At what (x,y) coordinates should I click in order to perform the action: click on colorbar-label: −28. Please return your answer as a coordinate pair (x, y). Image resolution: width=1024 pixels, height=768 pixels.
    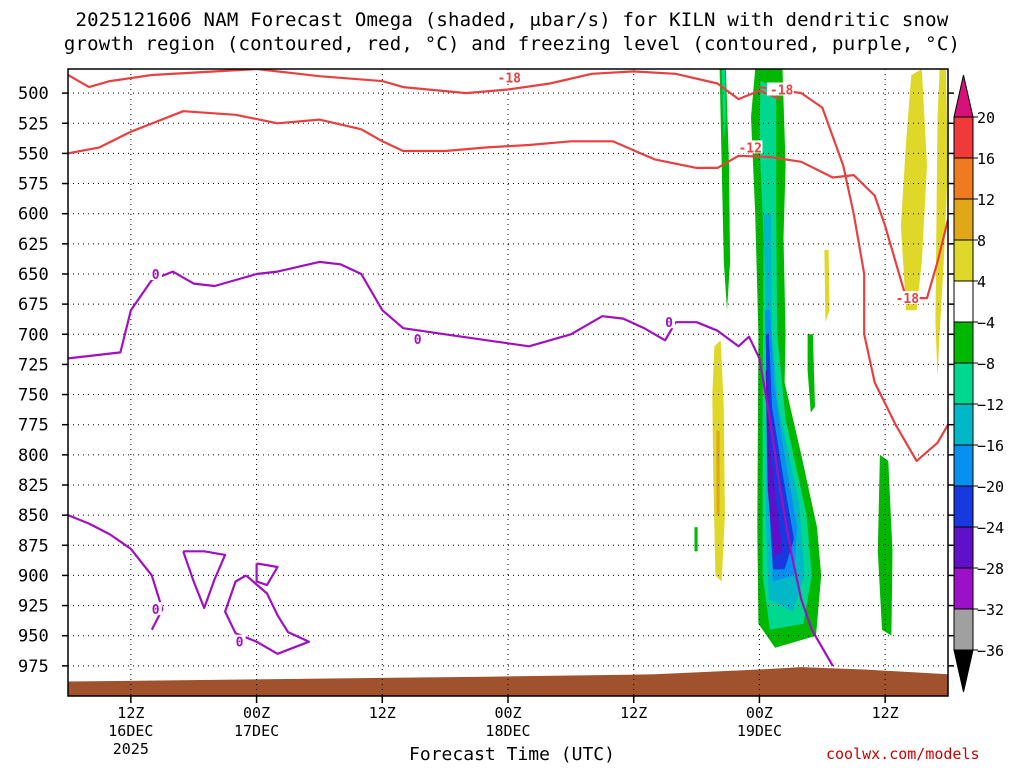
    Looking at the image, I should click on (990, 569).